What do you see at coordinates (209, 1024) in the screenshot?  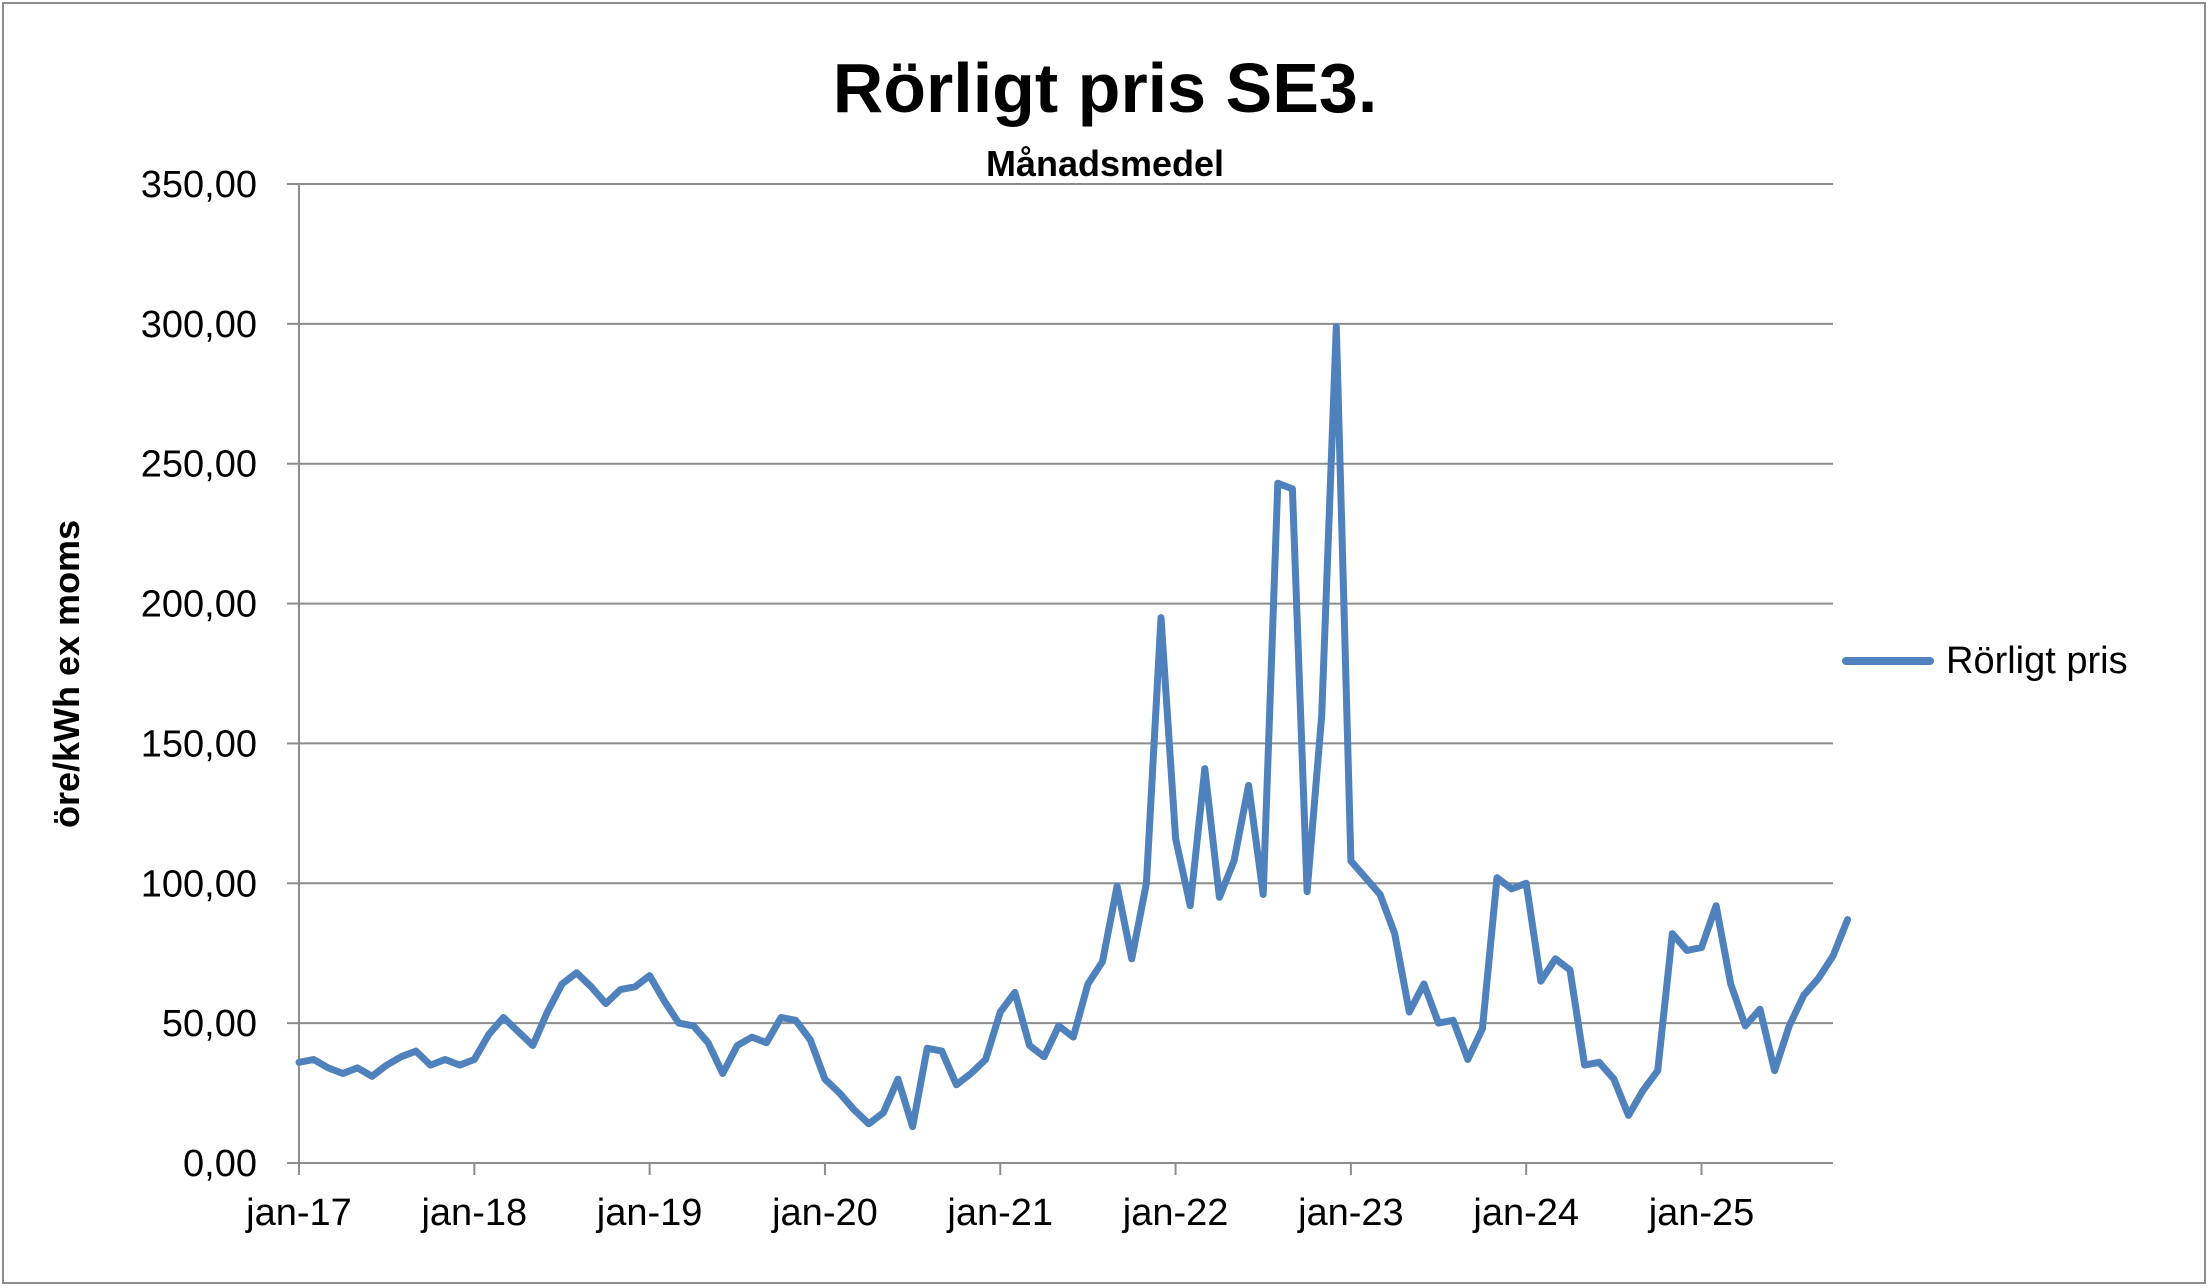 I see `y-tick-label: 50,00` at bounding box center [209, 1024].